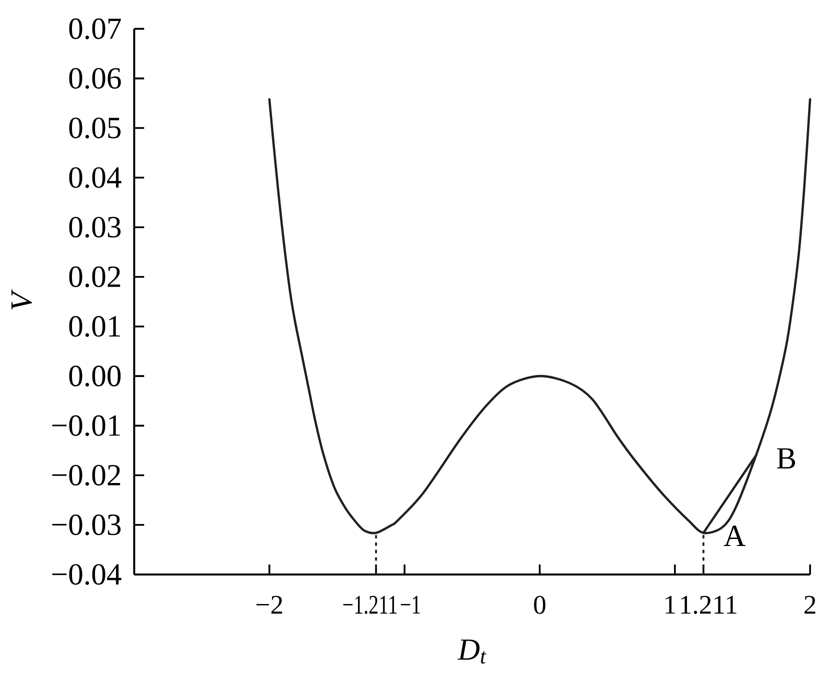 This screenshot has height=674, width=827. What do you see at coordinates (87, 575) in the screenshot?
I see `y-tick-label: −0.04` at bounding box center [87, 575].